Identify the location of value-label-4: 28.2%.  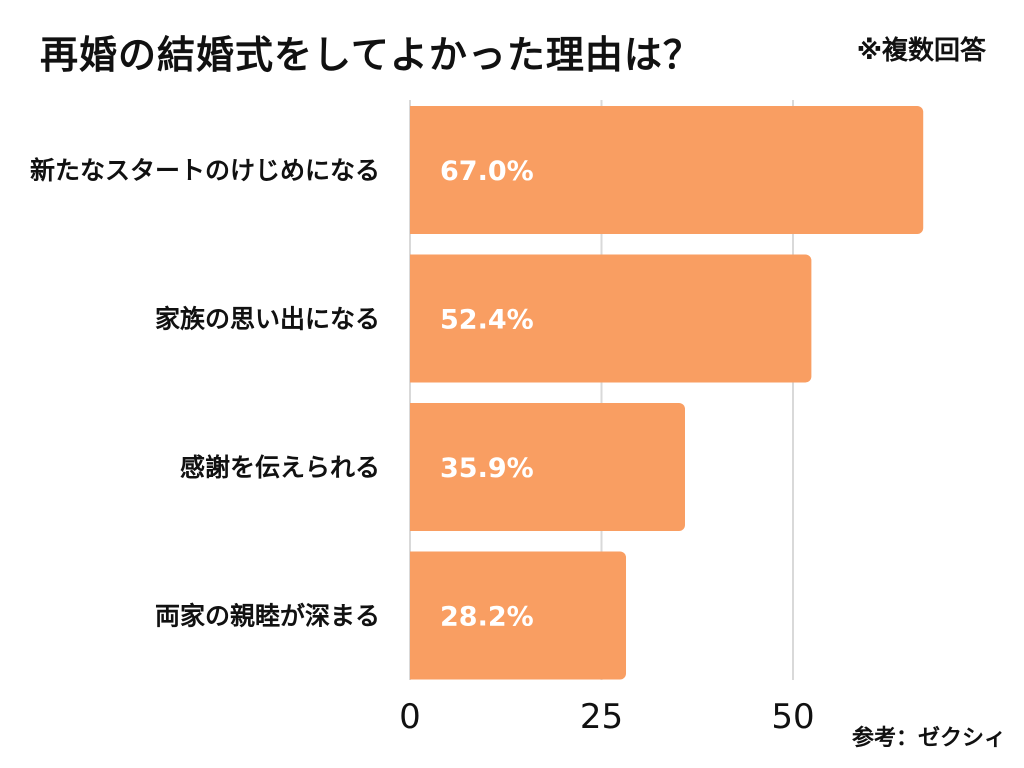
(487, 617).